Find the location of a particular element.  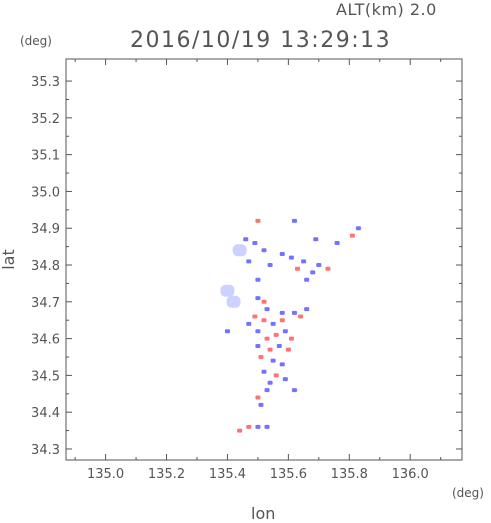

x-axis-label: lon is located at coordinates (263, 513).